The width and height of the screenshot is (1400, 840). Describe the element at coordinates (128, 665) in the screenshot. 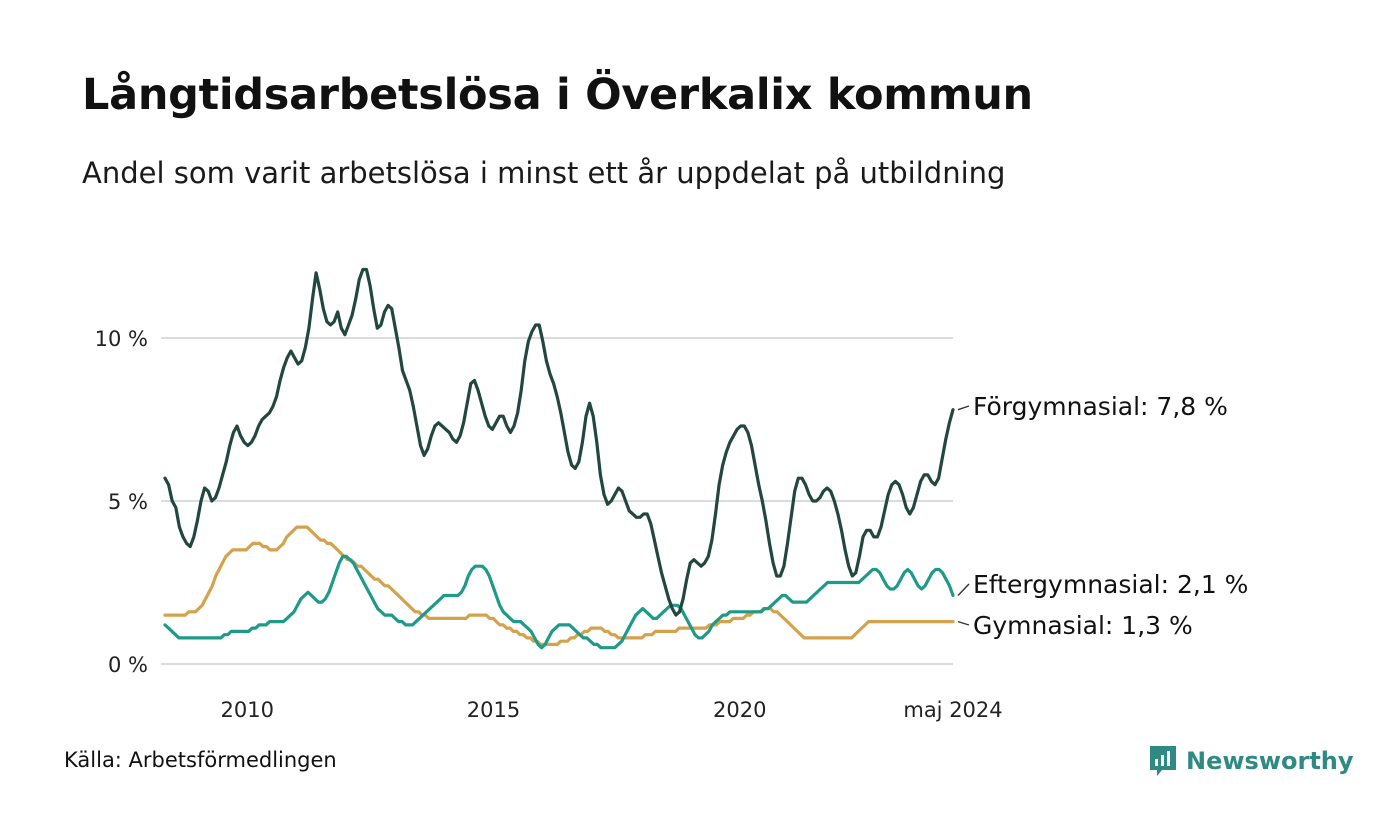

I see `y-tick-label: 0 %` at that location.